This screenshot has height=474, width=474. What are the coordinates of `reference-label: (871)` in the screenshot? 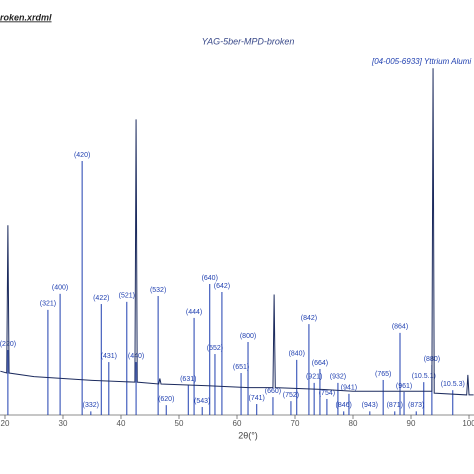 It's located at (395, 405).